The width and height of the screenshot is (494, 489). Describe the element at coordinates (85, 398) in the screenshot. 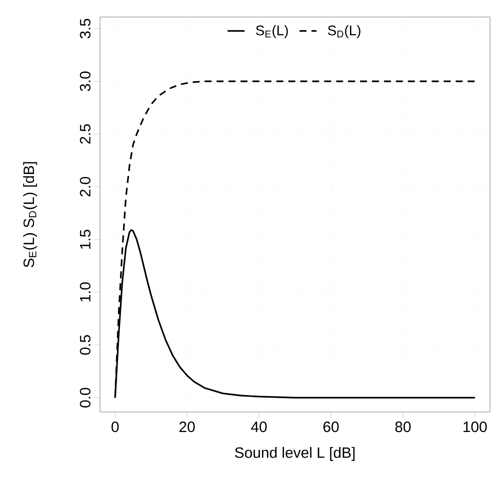

I see `y-tick-label: 0.0` at that location.